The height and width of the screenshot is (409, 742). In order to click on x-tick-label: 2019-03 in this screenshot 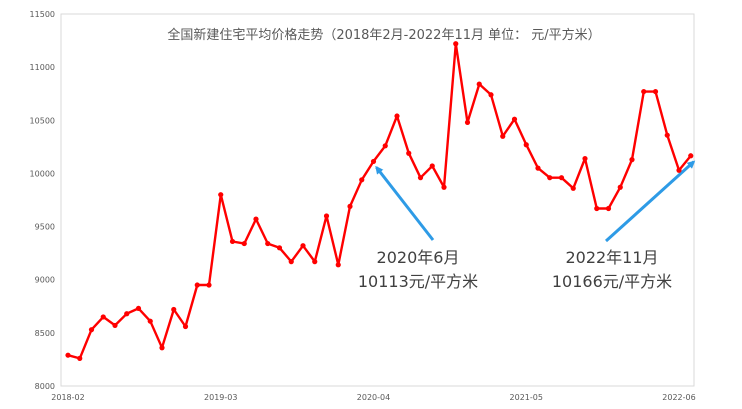, I will do `click(220, 397)`.